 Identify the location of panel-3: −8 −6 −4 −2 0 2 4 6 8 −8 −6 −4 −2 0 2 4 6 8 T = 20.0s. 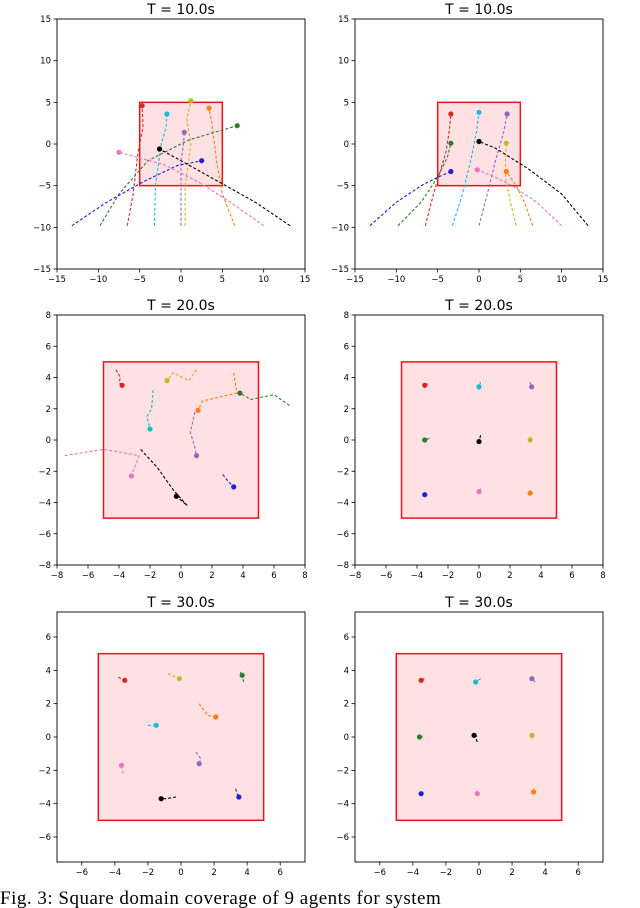
(172, 439).